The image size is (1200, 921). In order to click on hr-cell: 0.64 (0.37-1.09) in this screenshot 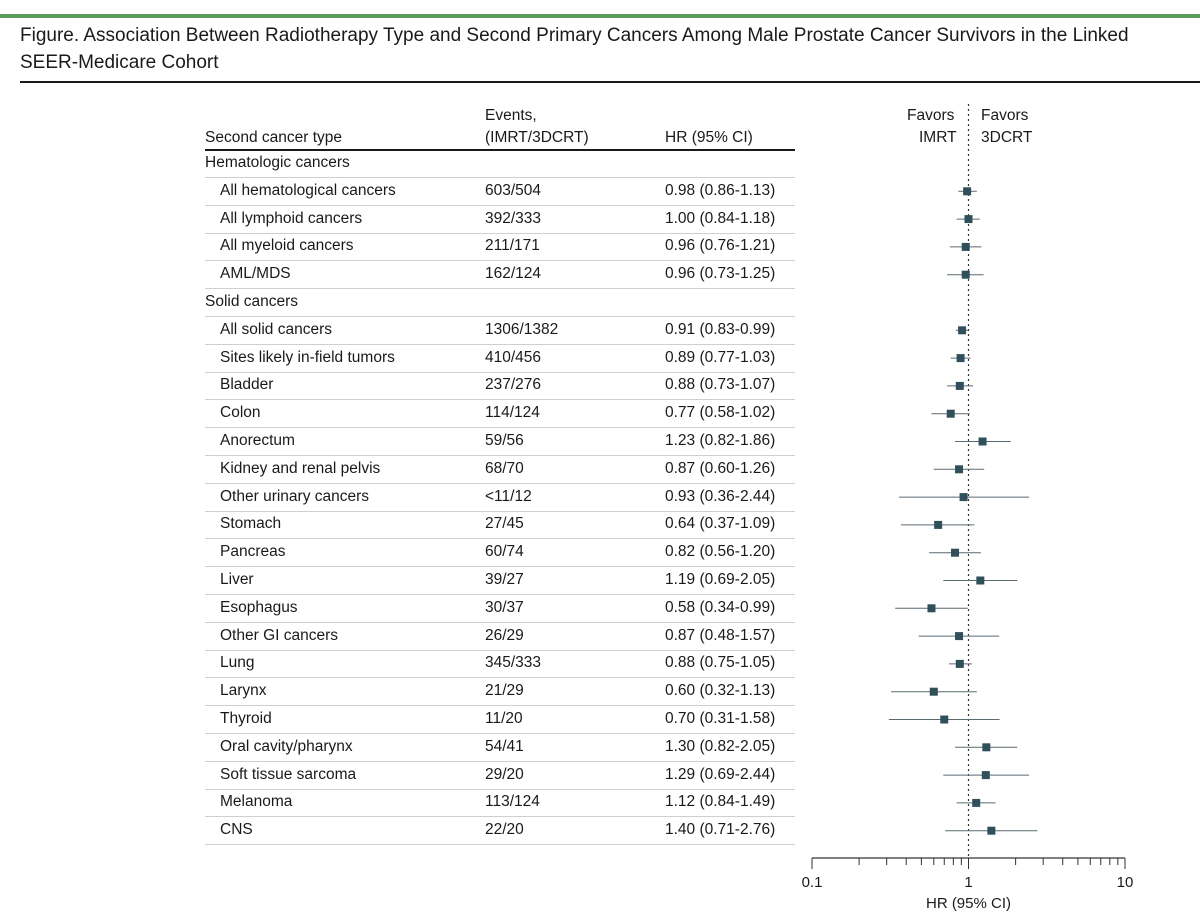, I will do `click(720, 524)`.